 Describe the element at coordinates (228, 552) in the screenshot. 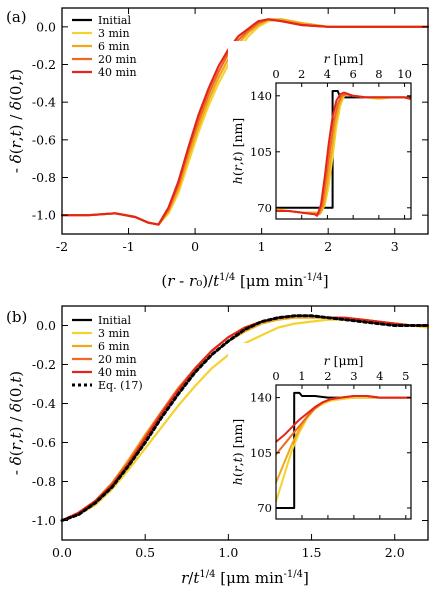

I see `x-tick-label: 1.0` at that location.